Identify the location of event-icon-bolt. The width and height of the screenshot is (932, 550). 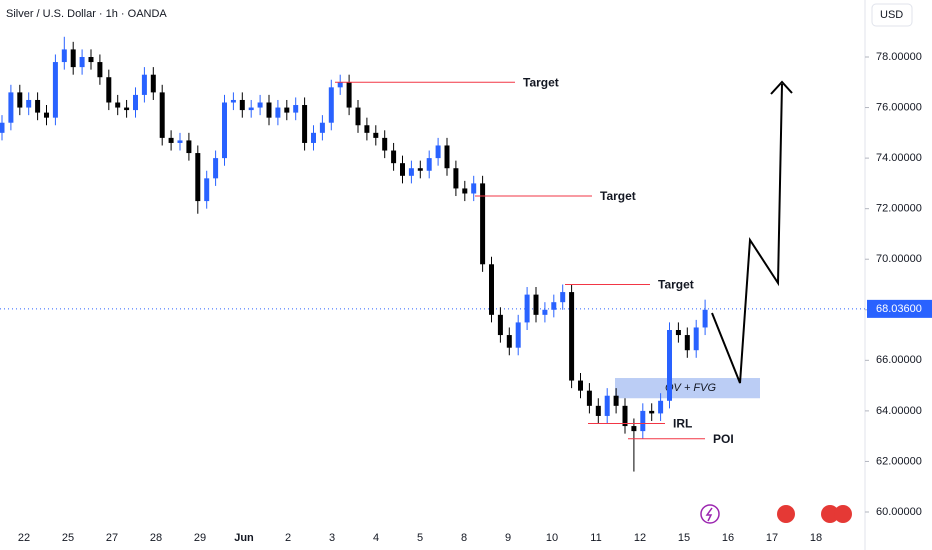
(709, 514).